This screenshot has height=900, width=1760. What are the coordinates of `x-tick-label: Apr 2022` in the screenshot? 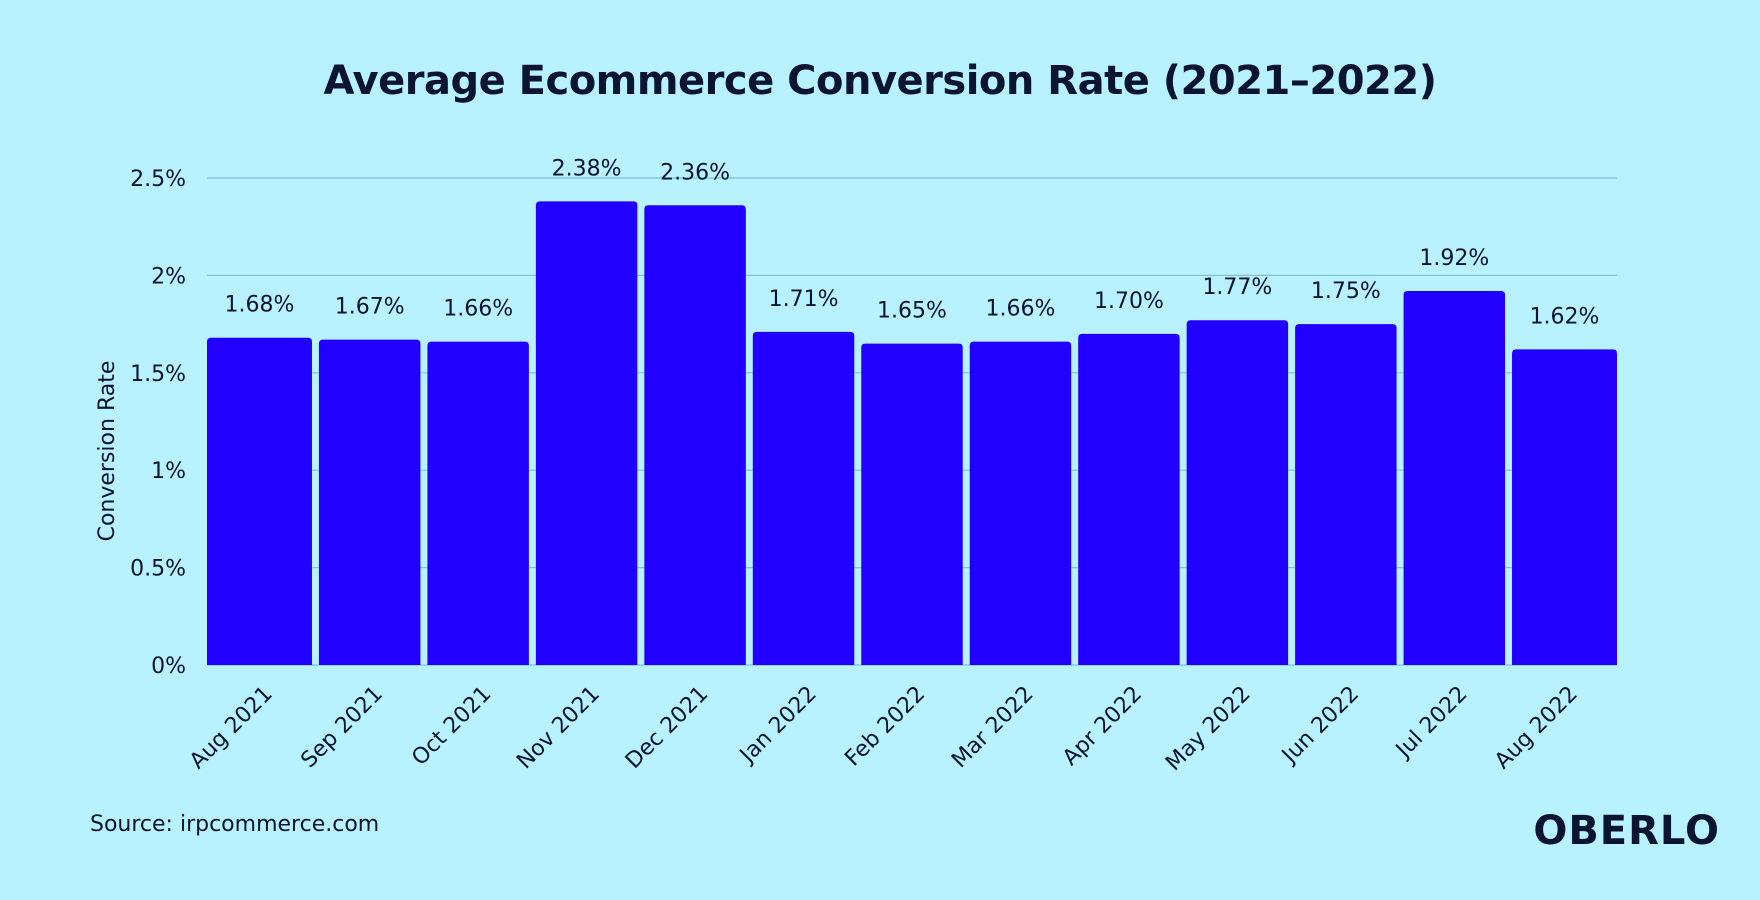 It's located at (1102, 726).